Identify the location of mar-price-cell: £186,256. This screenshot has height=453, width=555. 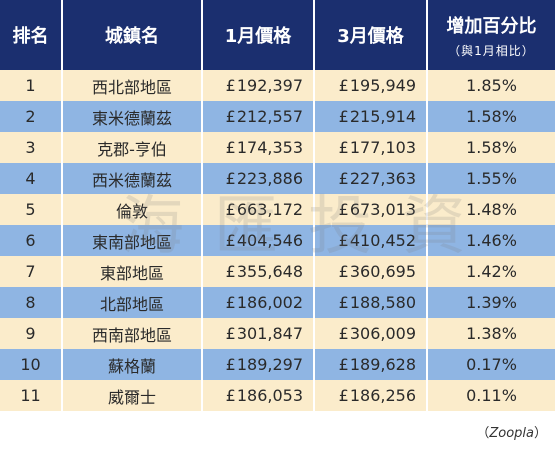
(371, 395).